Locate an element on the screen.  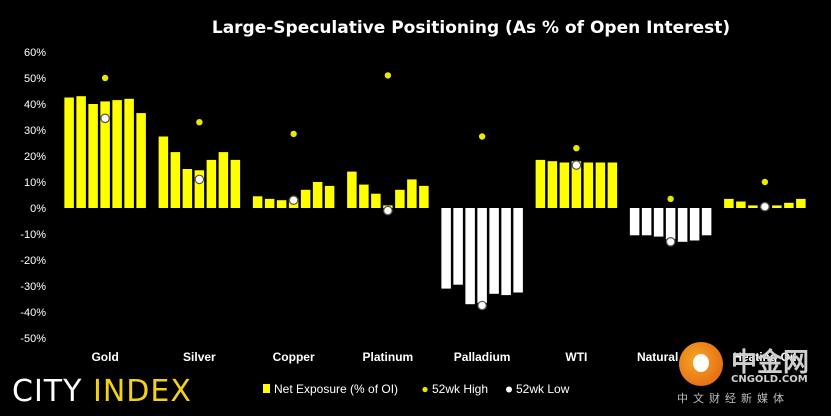
legend-52wk-high-label: 52wk High is located at coordinates (460, 389).